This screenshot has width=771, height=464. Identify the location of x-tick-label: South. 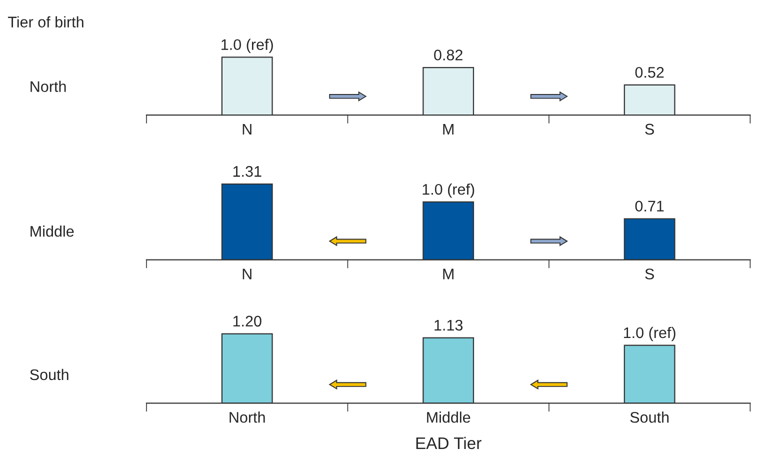
(649, 417).